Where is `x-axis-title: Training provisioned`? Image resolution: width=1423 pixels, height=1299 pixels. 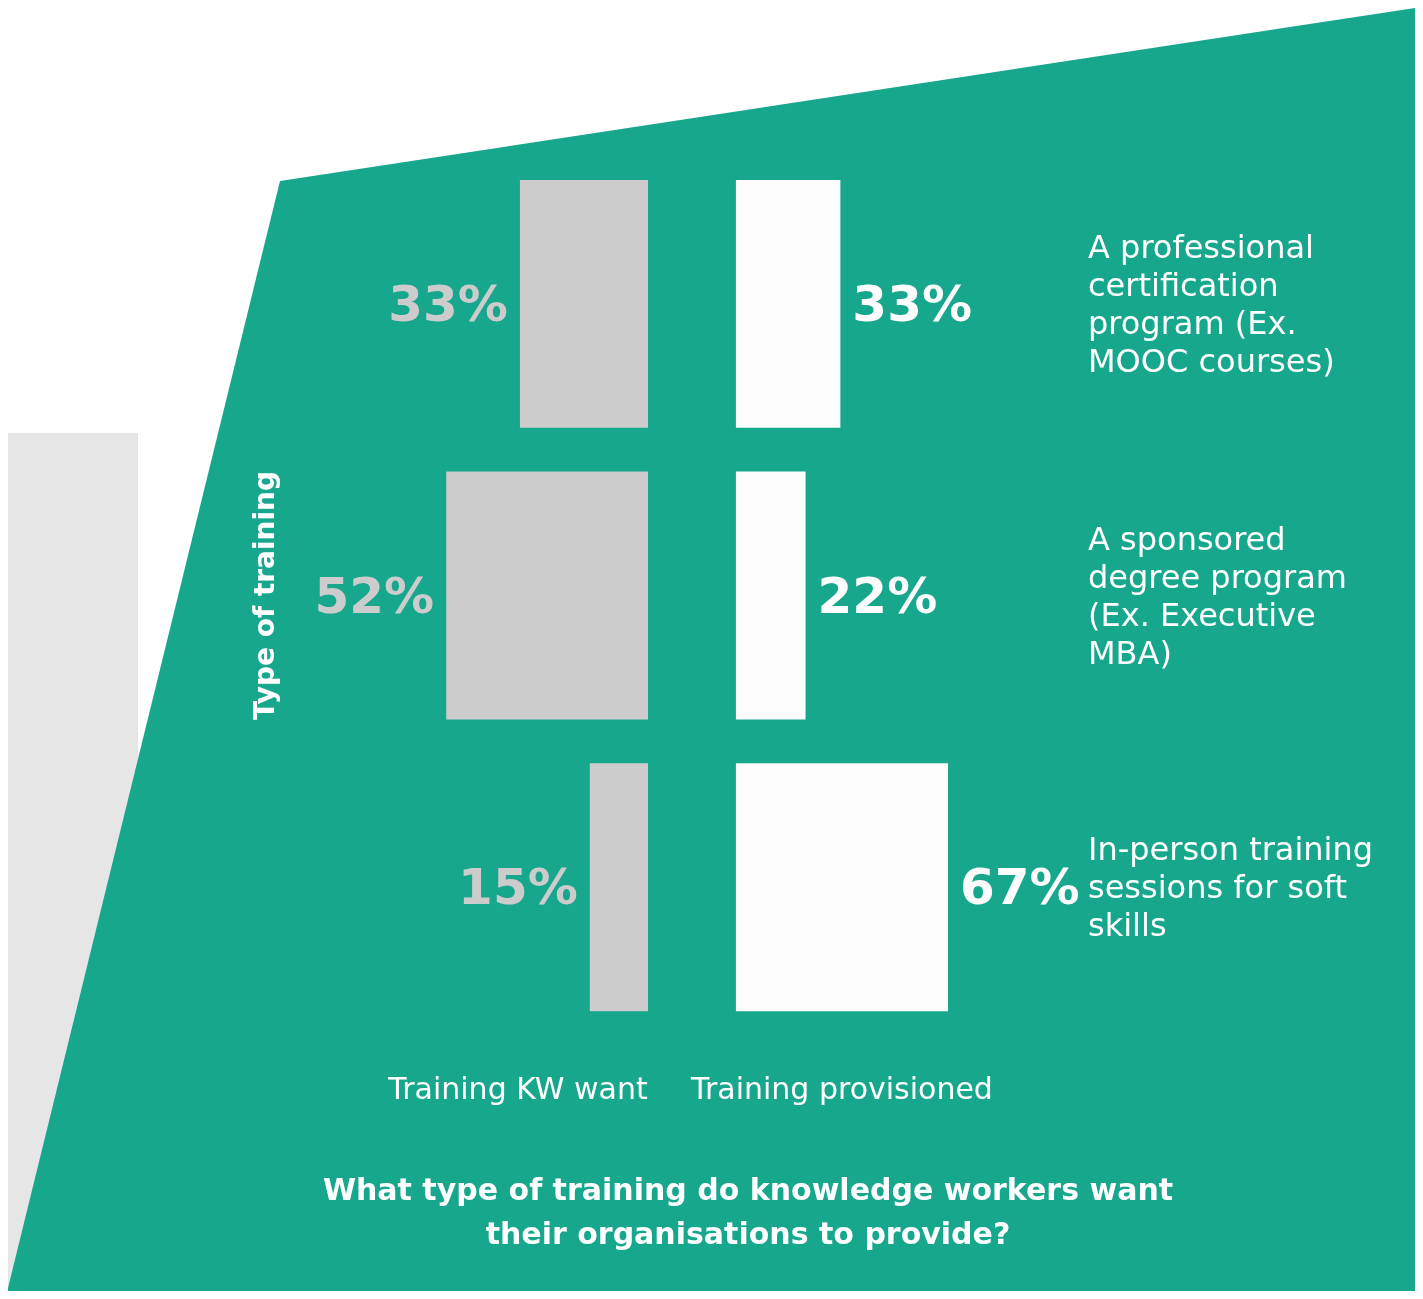
x-axis-title: Training provisioned is located at coordinates (841, 1088).